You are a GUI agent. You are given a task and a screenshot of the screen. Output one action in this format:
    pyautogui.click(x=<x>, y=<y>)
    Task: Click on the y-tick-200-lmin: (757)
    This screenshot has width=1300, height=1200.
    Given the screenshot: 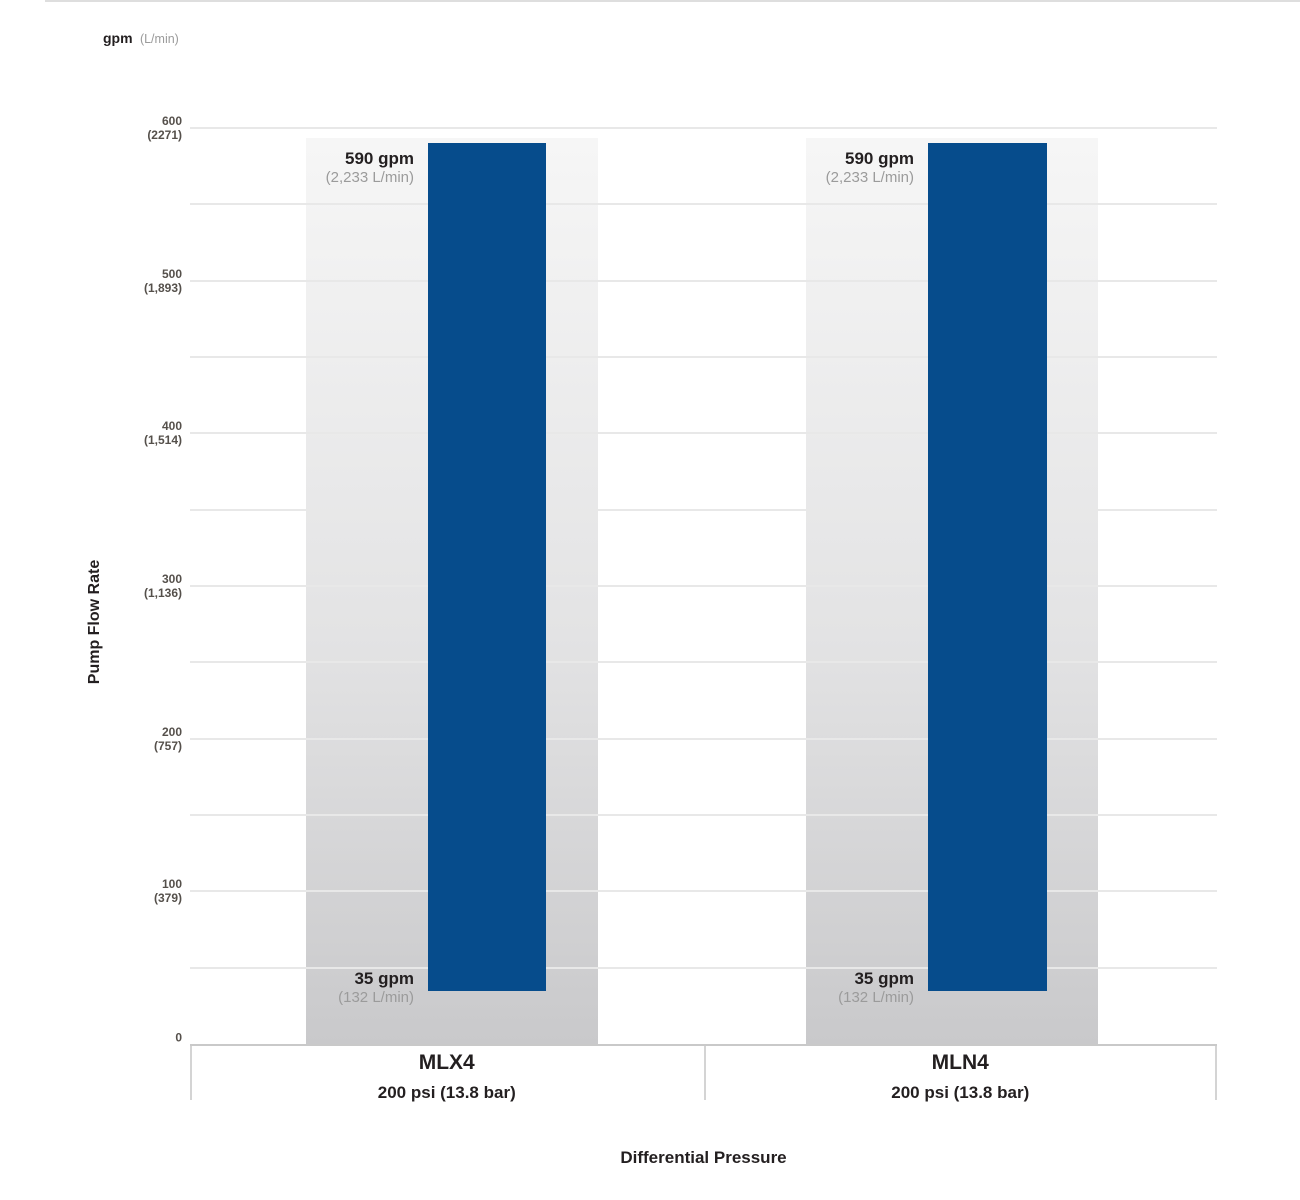 What is the action you would take?
    pyautogui.click(x=167, y=745)
    